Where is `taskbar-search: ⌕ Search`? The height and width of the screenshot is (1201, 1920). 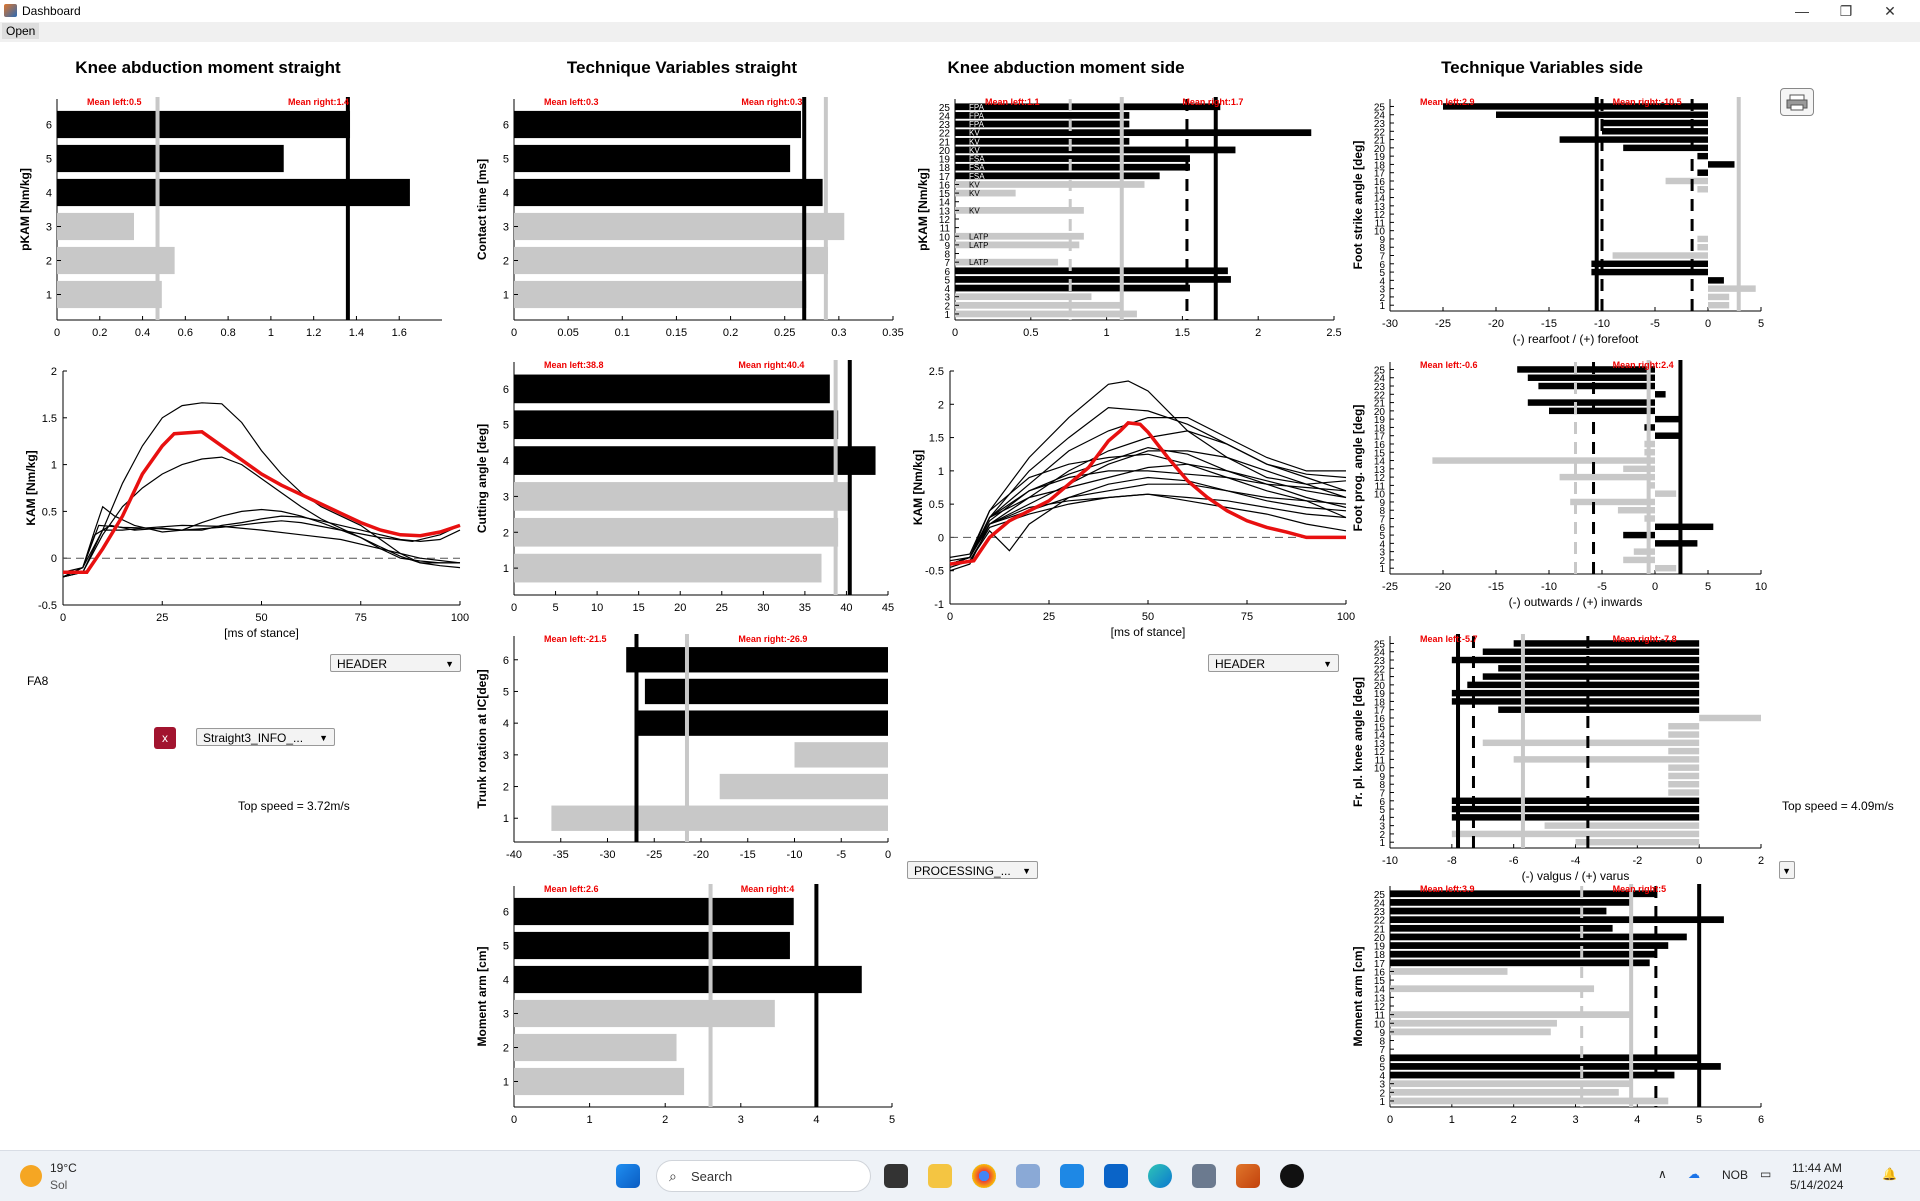 taskbar-search: ⌕ Search is located at coordinates (763, 1176).